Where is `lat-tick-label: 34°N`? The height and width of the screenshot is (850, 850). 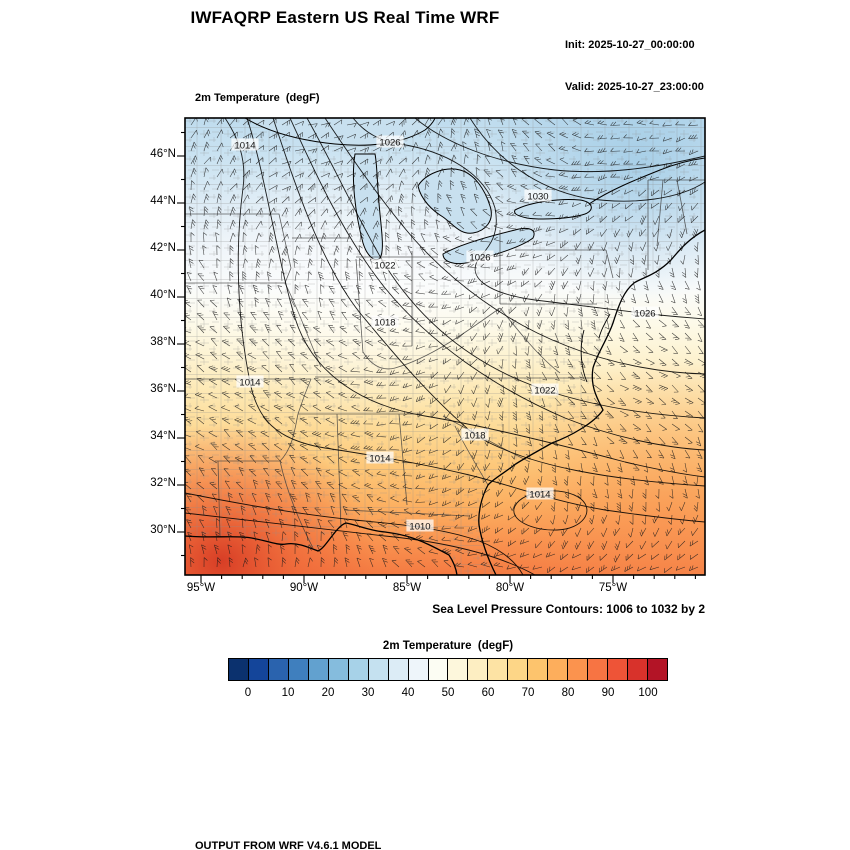
lat-tick-label: 34°N is located at coordinates (163, 436).